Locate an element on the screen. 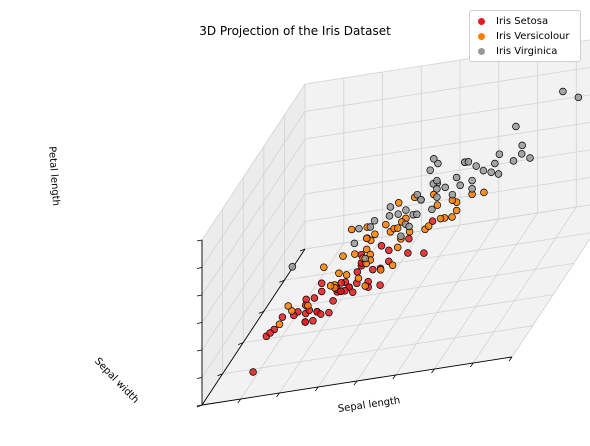 Image resolution: width=590 pixels, height=446 pixels. legend-item: Iris Versicolour is located at coordinates (524, 36).